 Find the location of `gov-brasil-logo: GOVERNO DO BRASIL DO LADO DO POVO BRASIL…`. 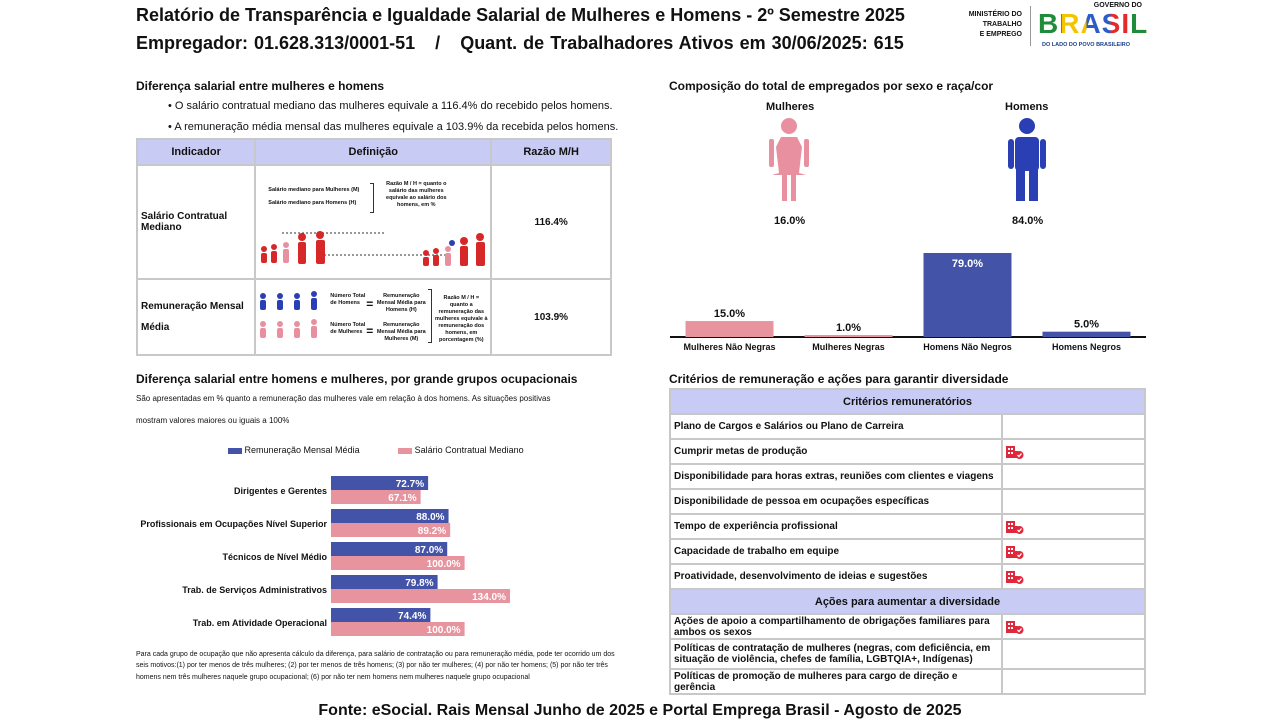

gov-brasil-logo: GOVERNO DO BRASIL DO LADO DO POVO BRASIL… is located at coordinates (1092, 26).